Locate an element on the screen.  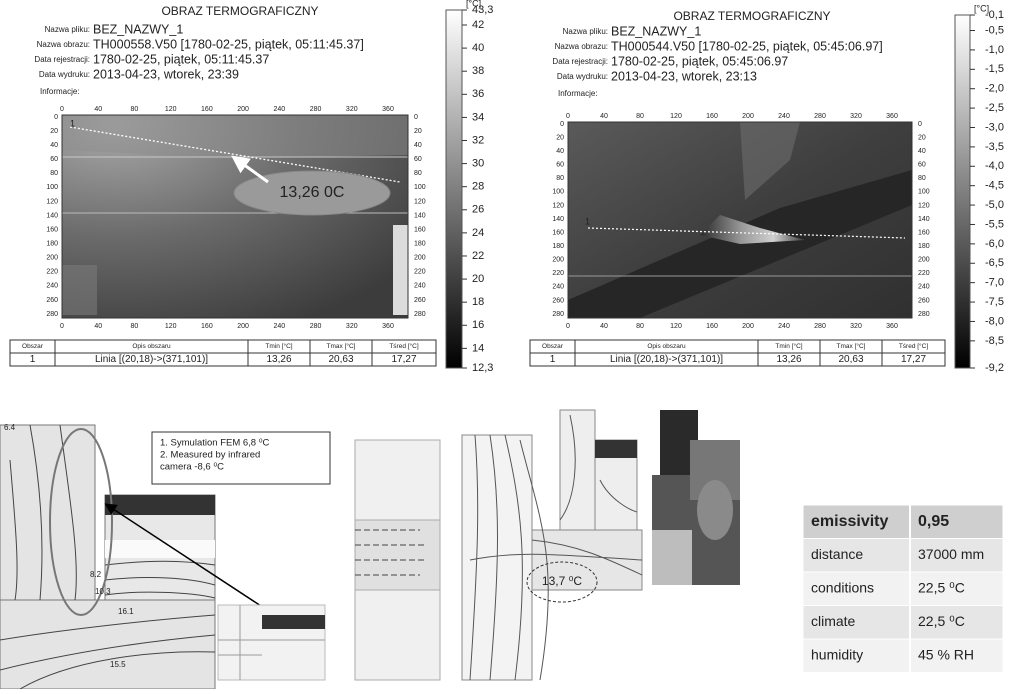
fem-middle is located at coordinates (498, 545).